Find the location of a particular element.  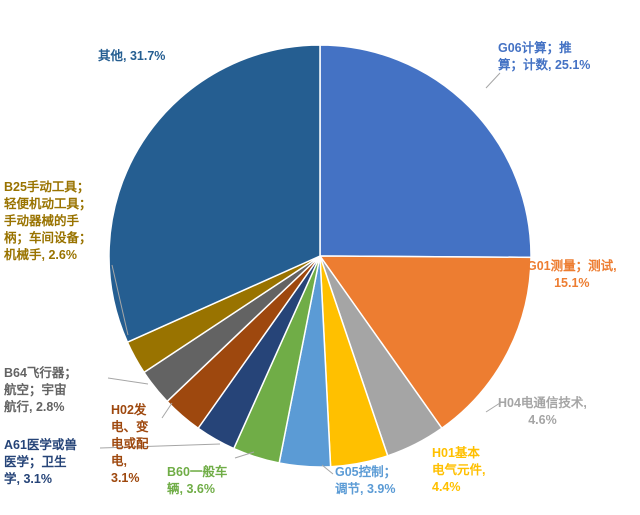

data-label-line: H02发 is located at coordinates (129, 410).